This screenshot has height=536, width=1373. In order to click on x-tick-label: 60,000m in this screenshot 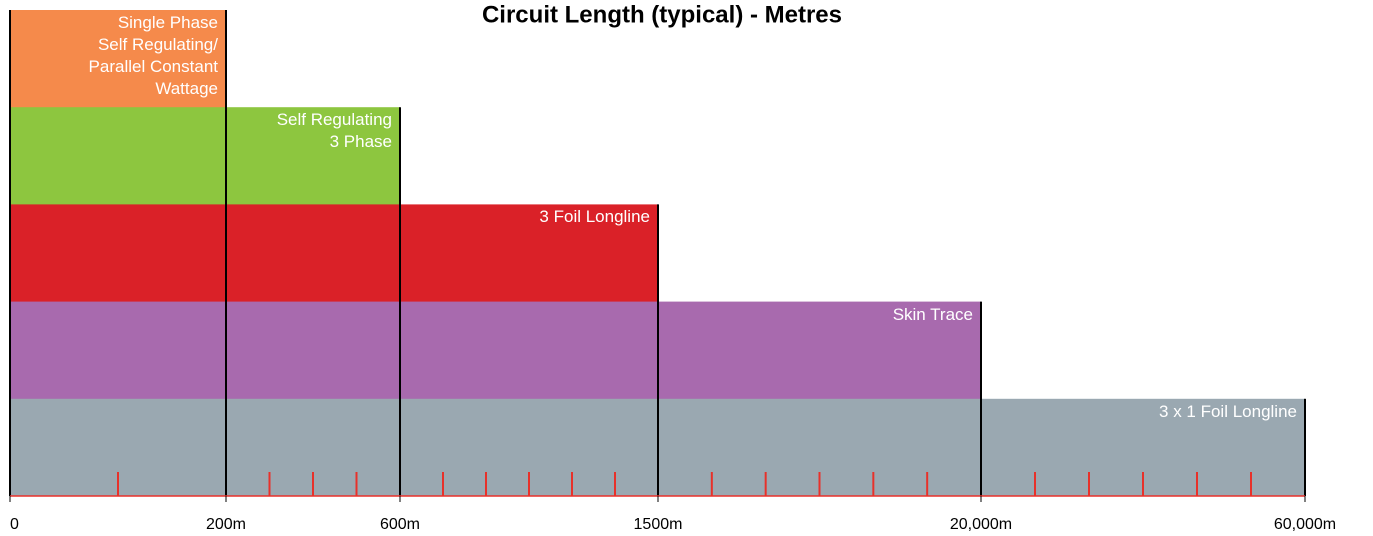, I will do `click(1305, 524)`.